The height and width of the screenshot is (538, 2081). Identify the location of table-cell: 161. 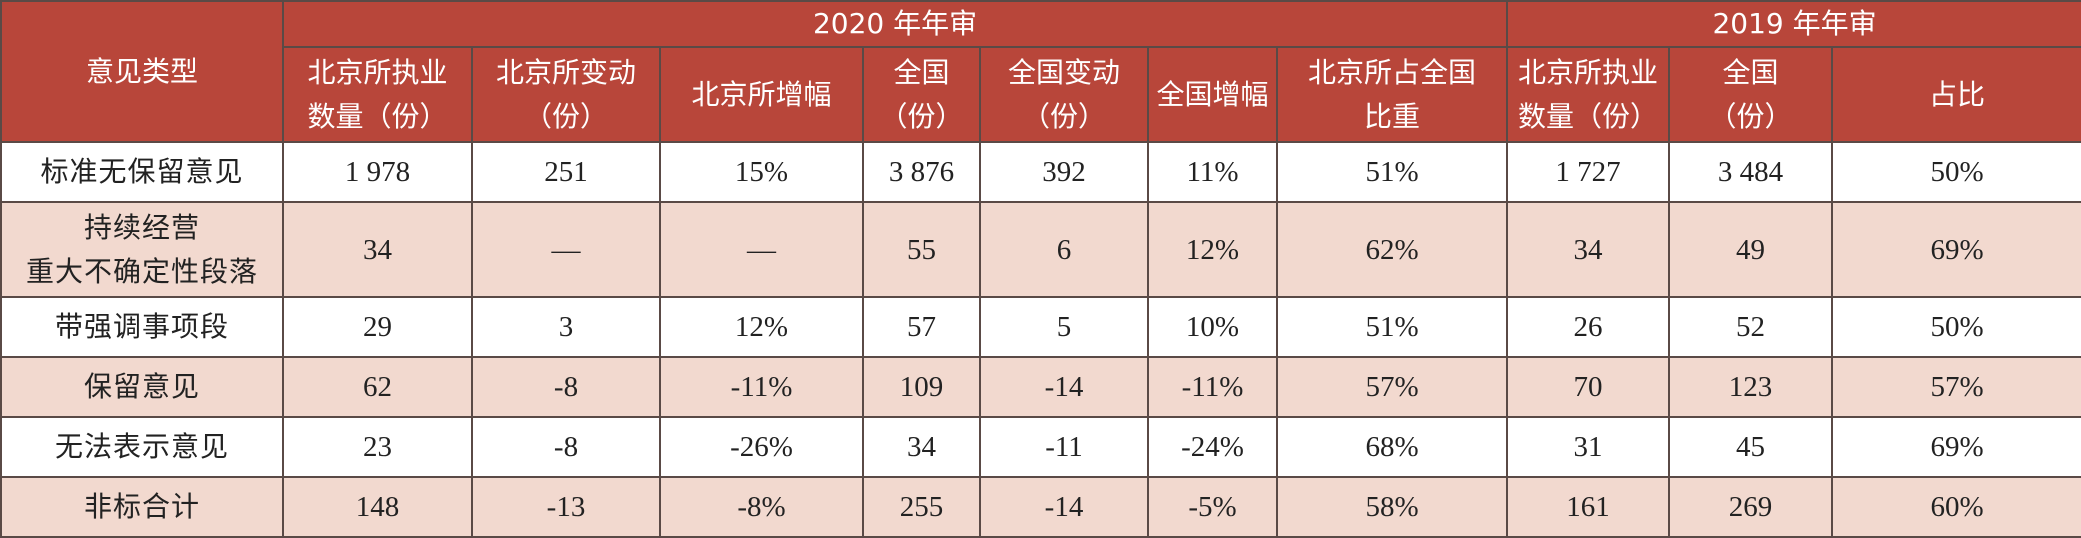
(1588, 507).